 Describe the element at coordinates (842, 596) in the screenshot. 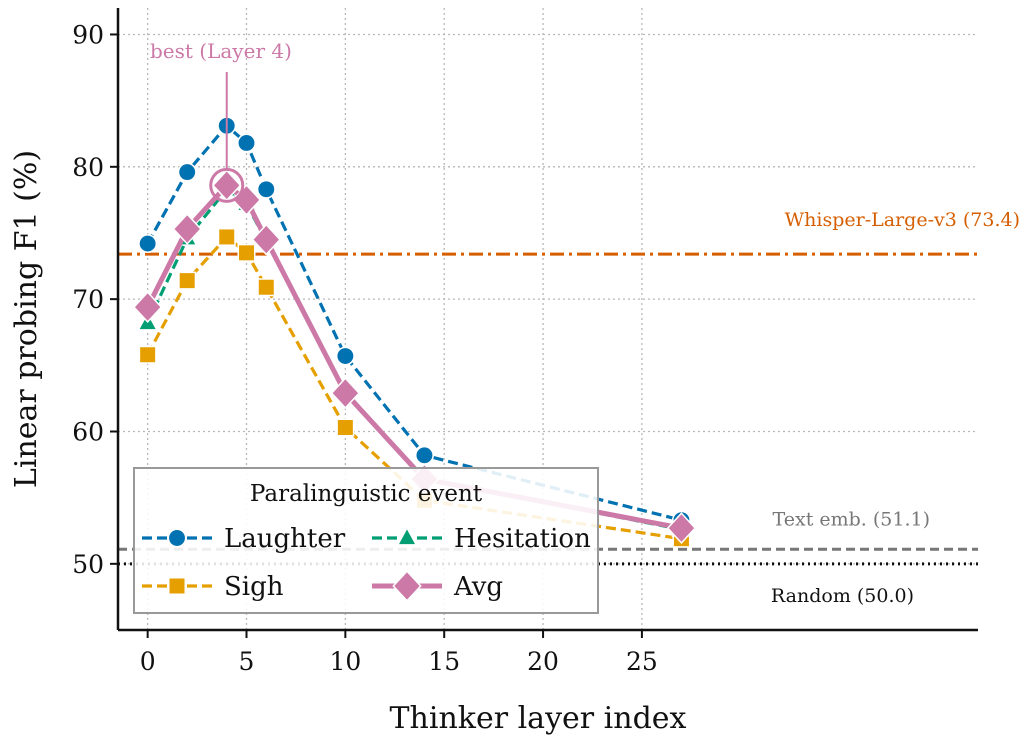

I see `reference-line-label: Random (50.0)` at that location.